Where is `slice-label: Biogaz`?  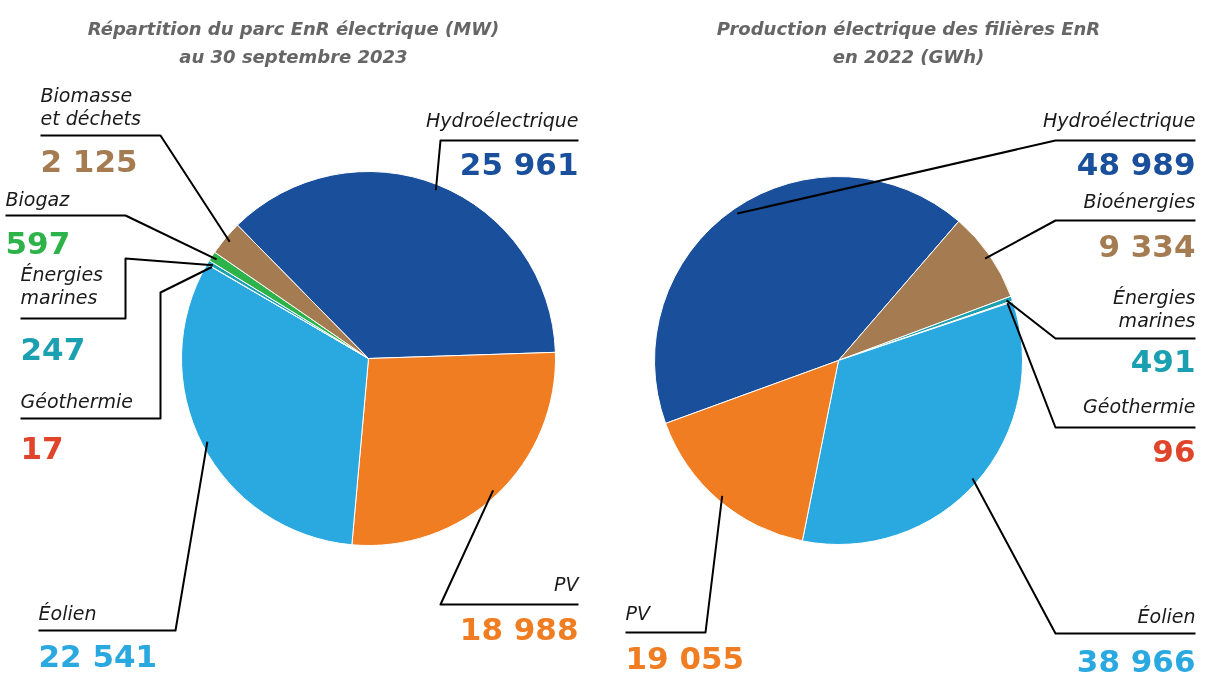 slice-label: Biogaz is located at coordinates (38, 198).